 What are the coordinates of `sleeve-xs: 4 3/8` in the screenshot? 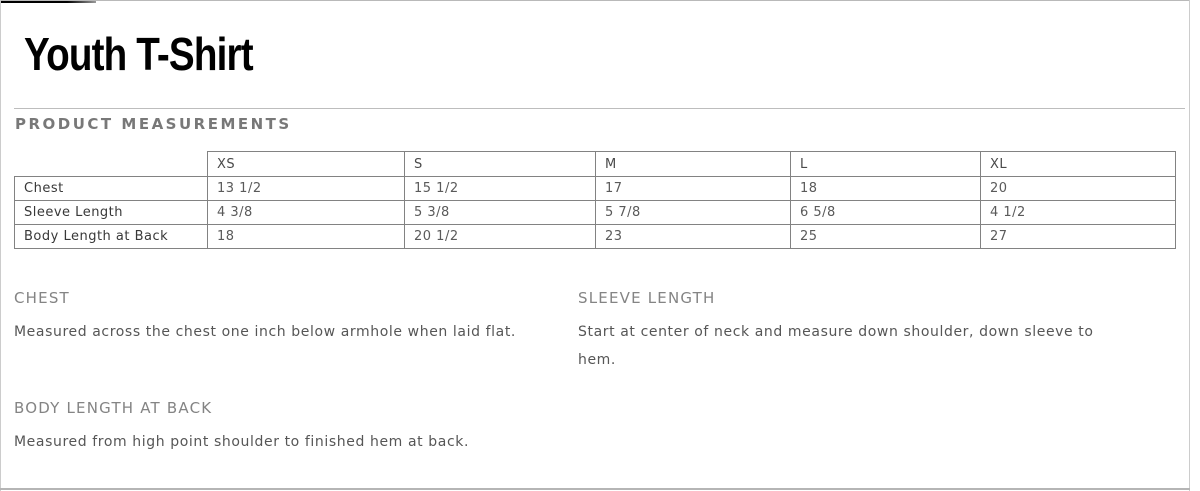 It's located at (306, 212).